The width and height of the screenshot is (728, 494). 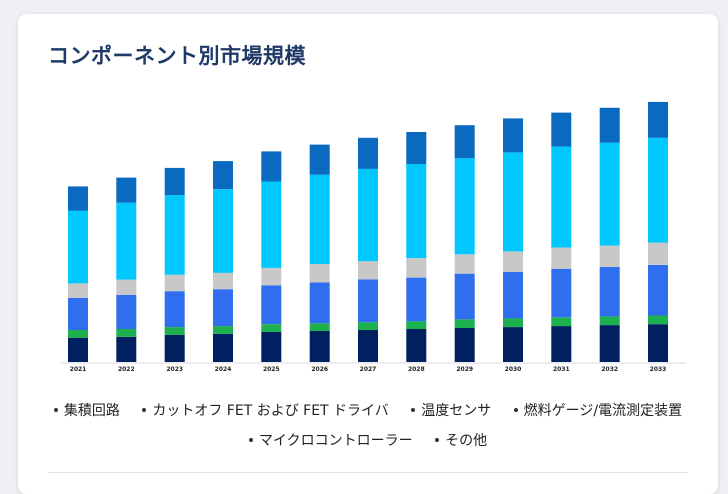 I want to click on legend-label: カットオフ FET および FET ドライバ, so click(x=270, y=411).